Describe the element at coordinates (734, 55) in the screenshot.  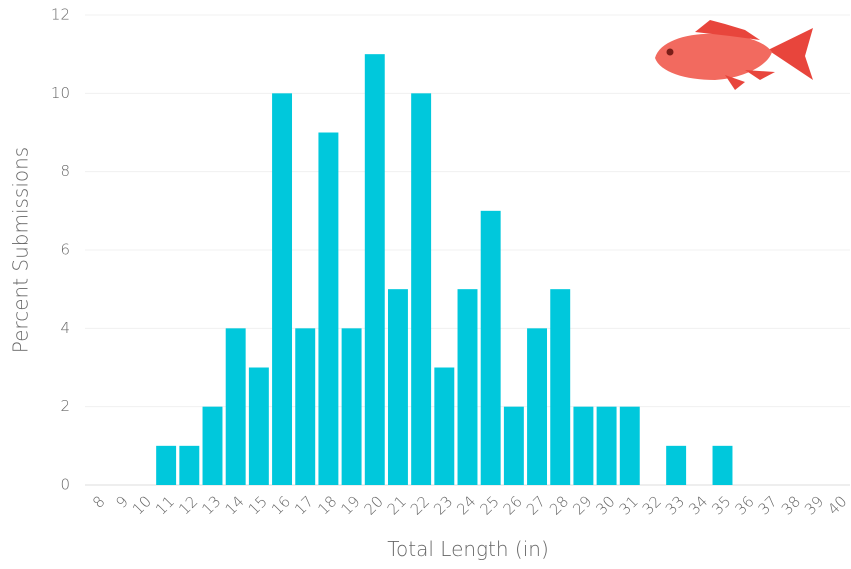
I see `fish-illustration` at that location.